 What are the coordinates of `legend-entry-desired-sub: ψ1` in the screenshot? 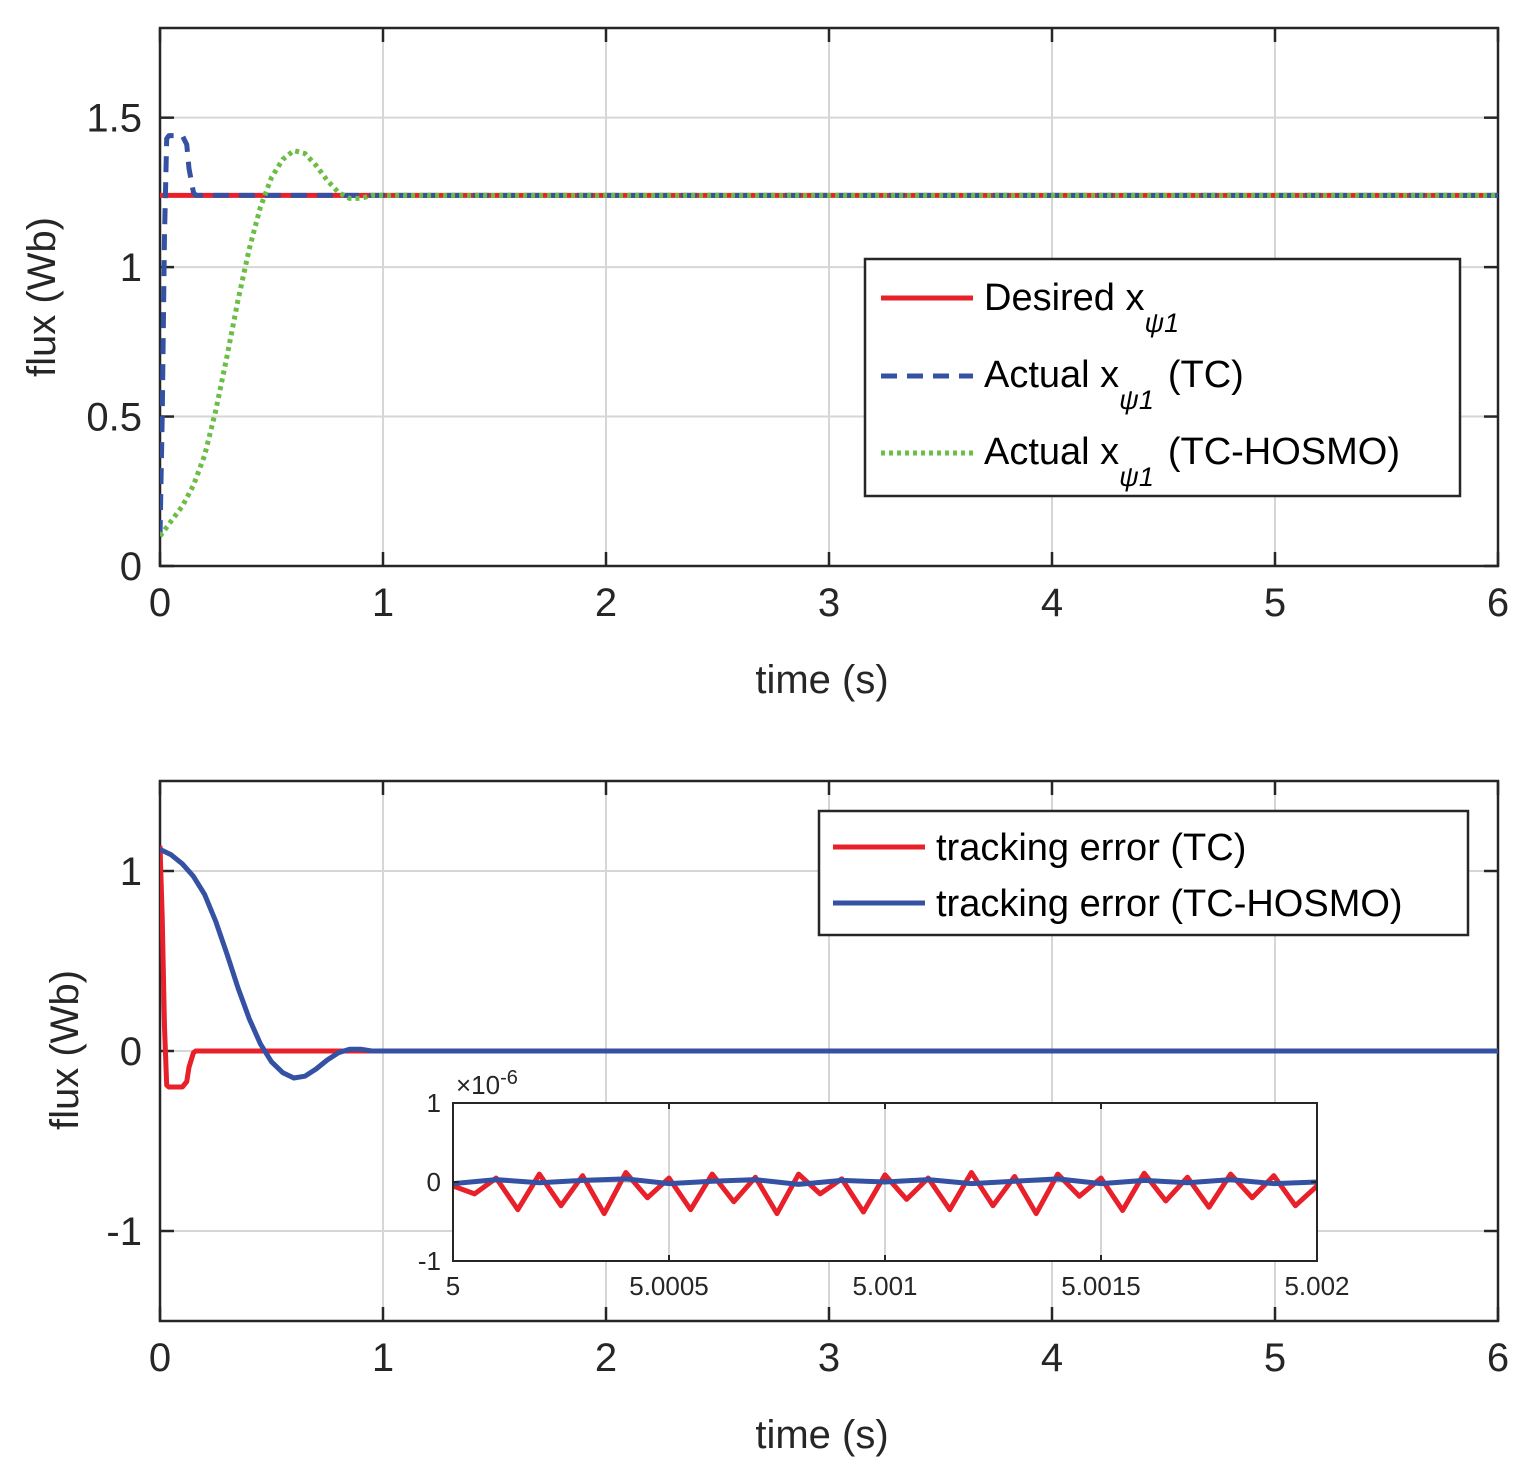 It's located at (1162, 323).